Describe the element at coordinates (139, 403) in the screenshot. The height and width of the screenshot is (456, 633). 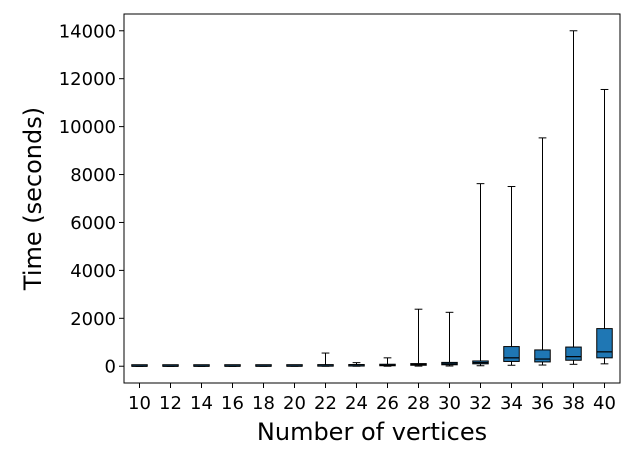
I see `x-tick-label: 10` at that location.